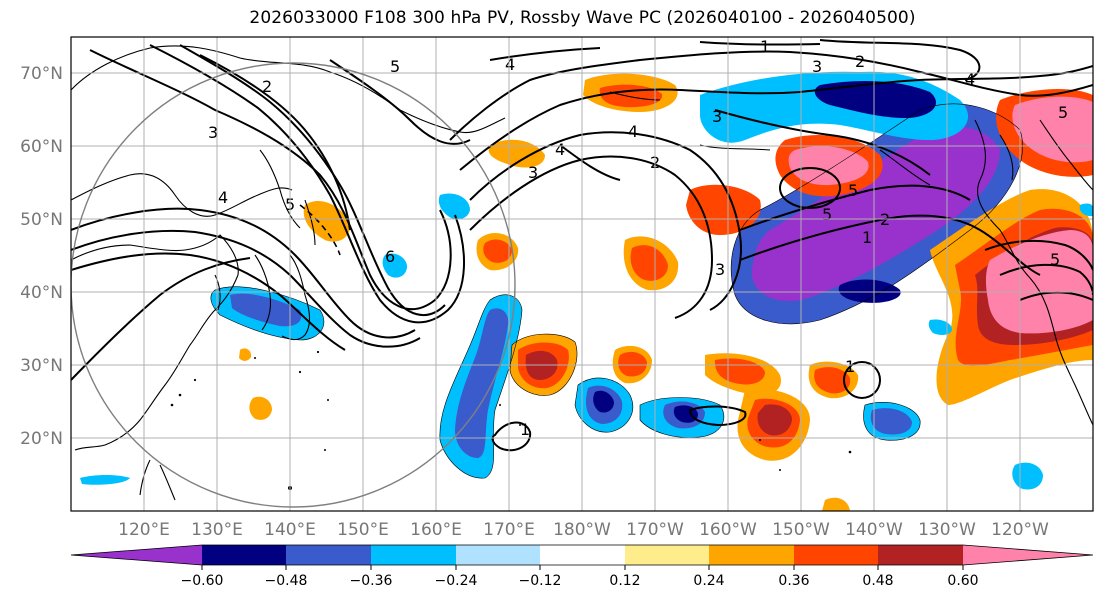  Describe the element at coordinates (41, 220) in the screenshot. I see `lat-label: 50°N` at that location.